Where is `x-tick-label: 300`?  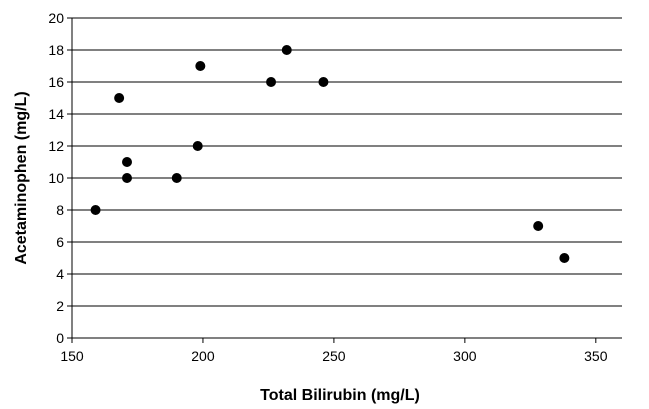
x-tick-label: 300 is located at coordinates (465, 356).